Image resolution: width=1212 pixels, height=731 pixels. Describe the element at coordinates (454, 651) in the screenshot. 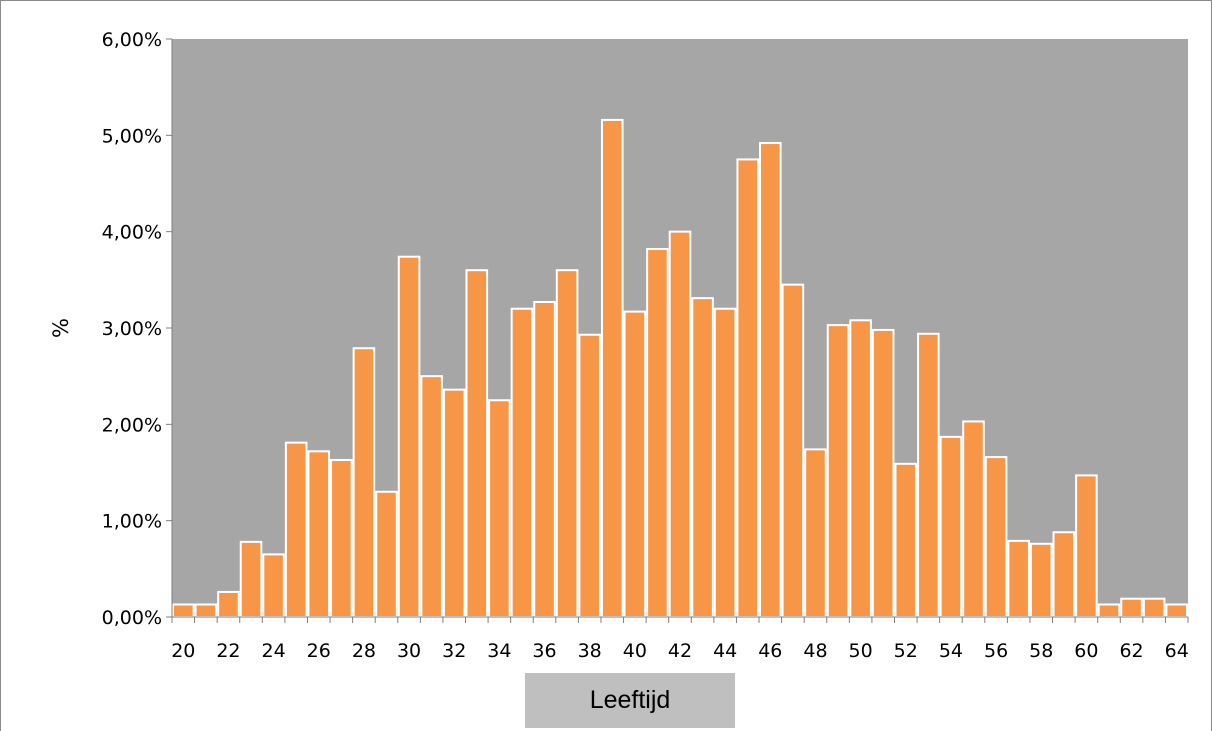

I see `x-tick-label: 32` at that location.